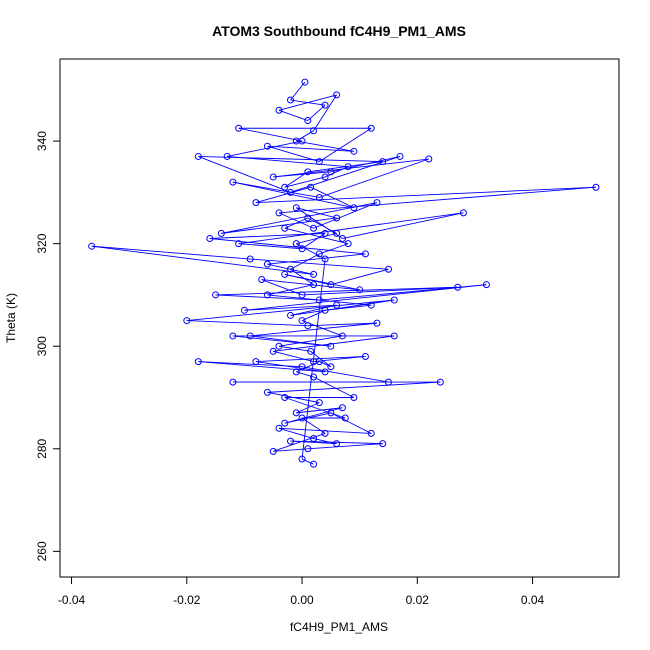 The height and width of the screenshot is (650, 650). Describe the element at coordinates (42, 141) in the screenshot. I see `y-tick-label: 340` at that location.